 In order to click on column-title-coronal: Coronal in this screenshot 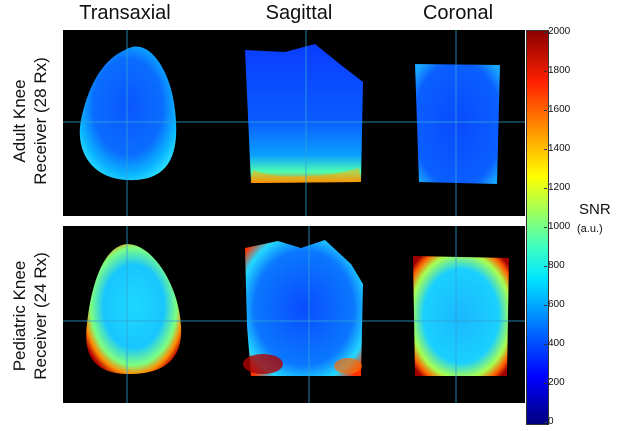, I will do `click(458, 13)`.